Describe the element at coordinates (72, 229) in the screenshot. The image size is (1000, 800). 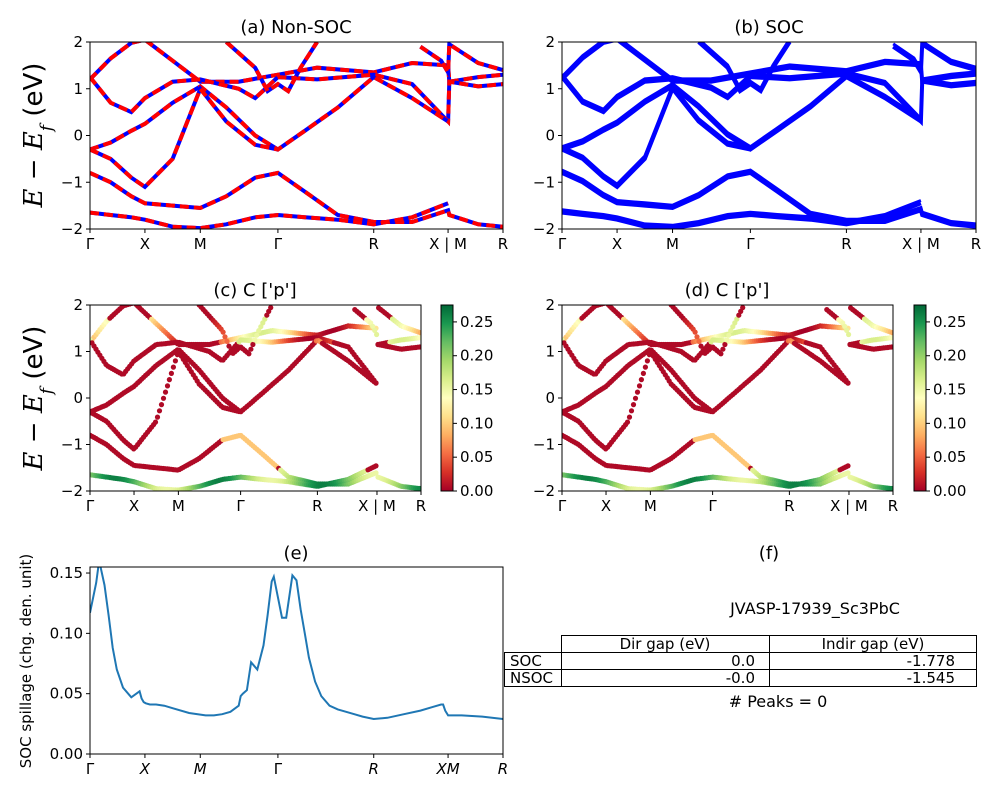
I see `ytick-label-a: −2` at that location.